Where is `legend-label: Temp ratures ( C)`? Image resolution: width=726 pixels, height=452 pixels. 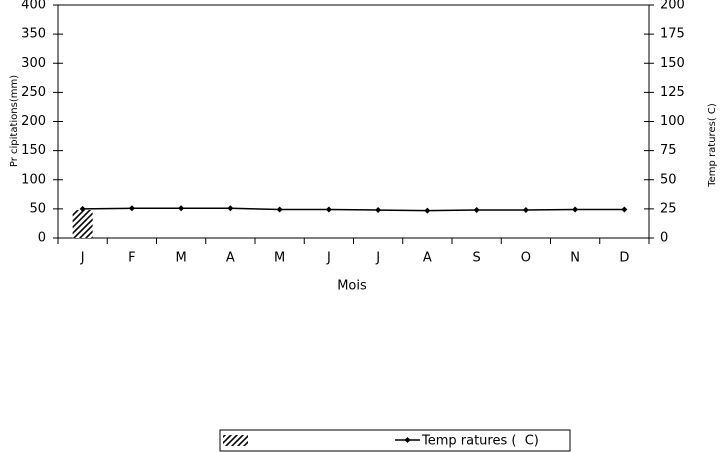
legend-label: Temp ratures ( C) is located at coordinates (480, 441).